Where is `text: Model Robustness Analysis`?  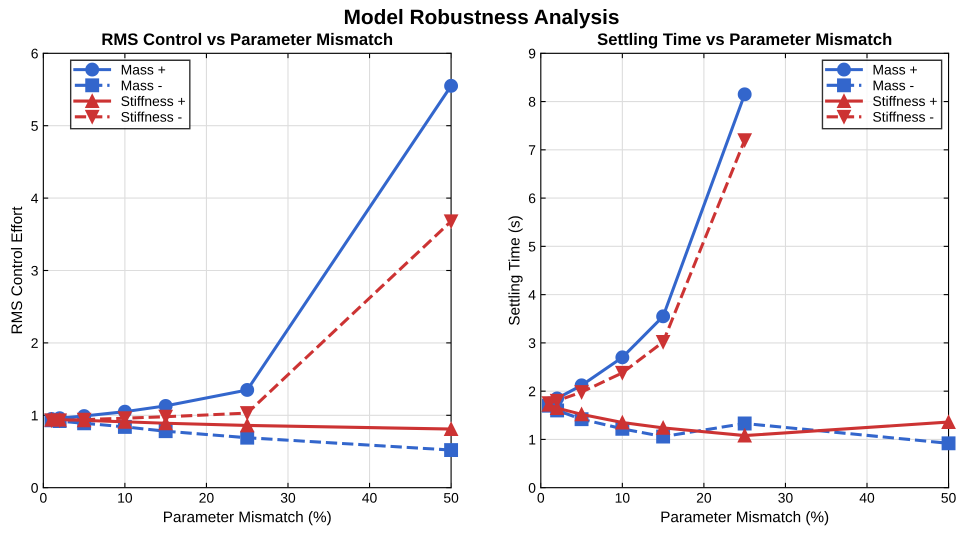
text: Model Robustness Analysis is located at coordinates (481, 18).